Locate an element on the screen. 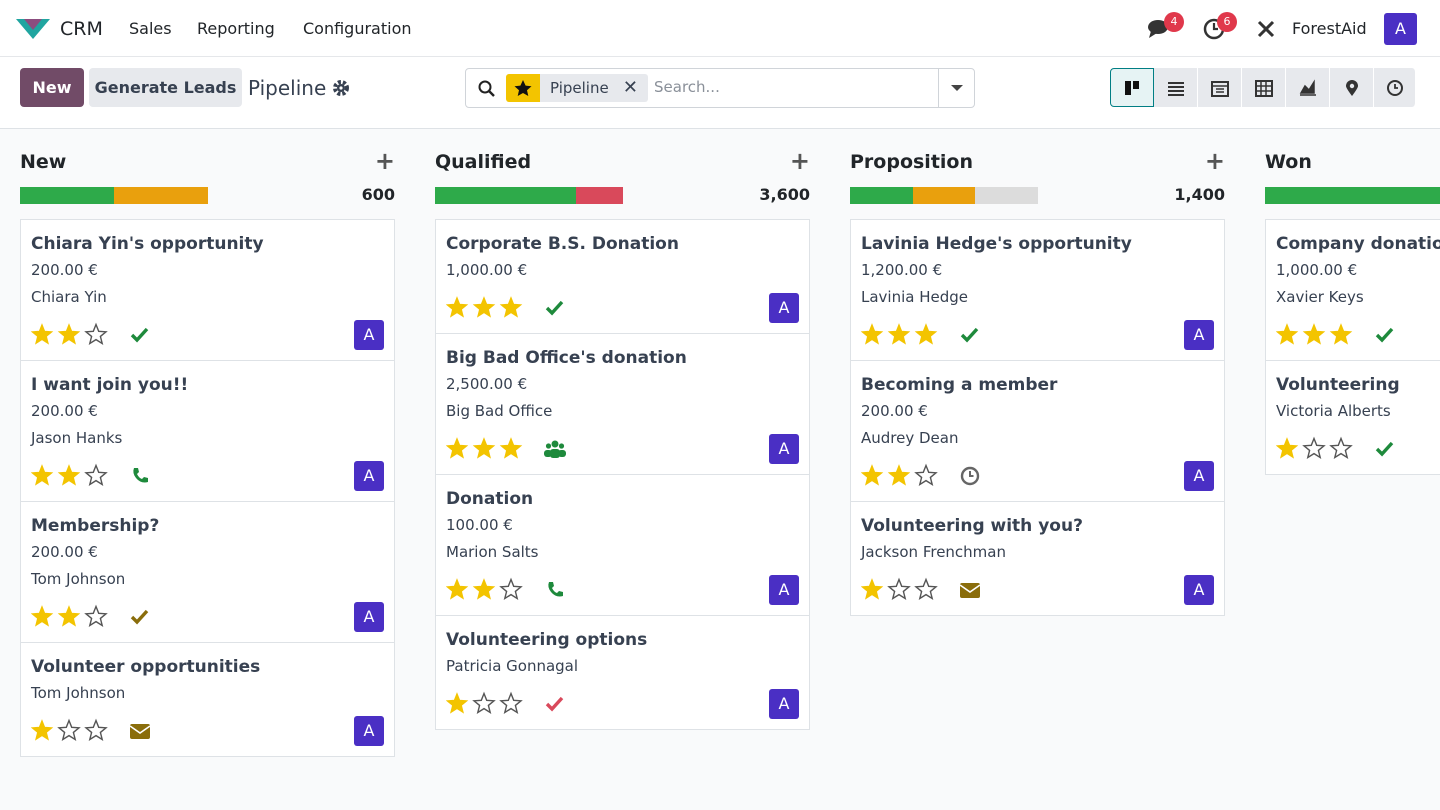 The image size is (1440, 810). lead-card: Volunteering options Patricia Gonnagal A is located at coordinates (622, 673).